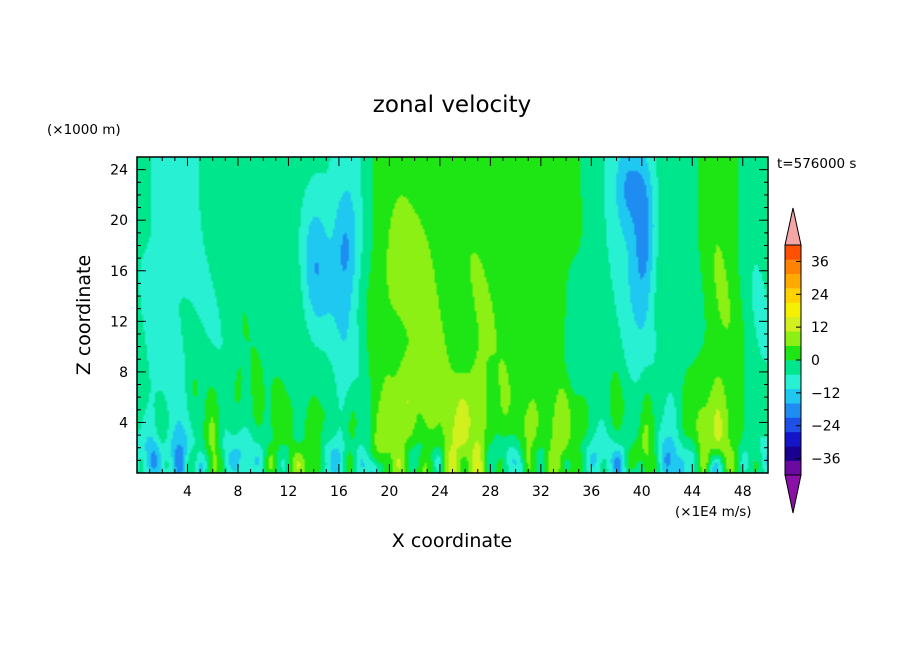  What do you see at coordinates (289, 492) in the screenshot?
I see `x-tick-label: 12` at bounding box center [289, 492].